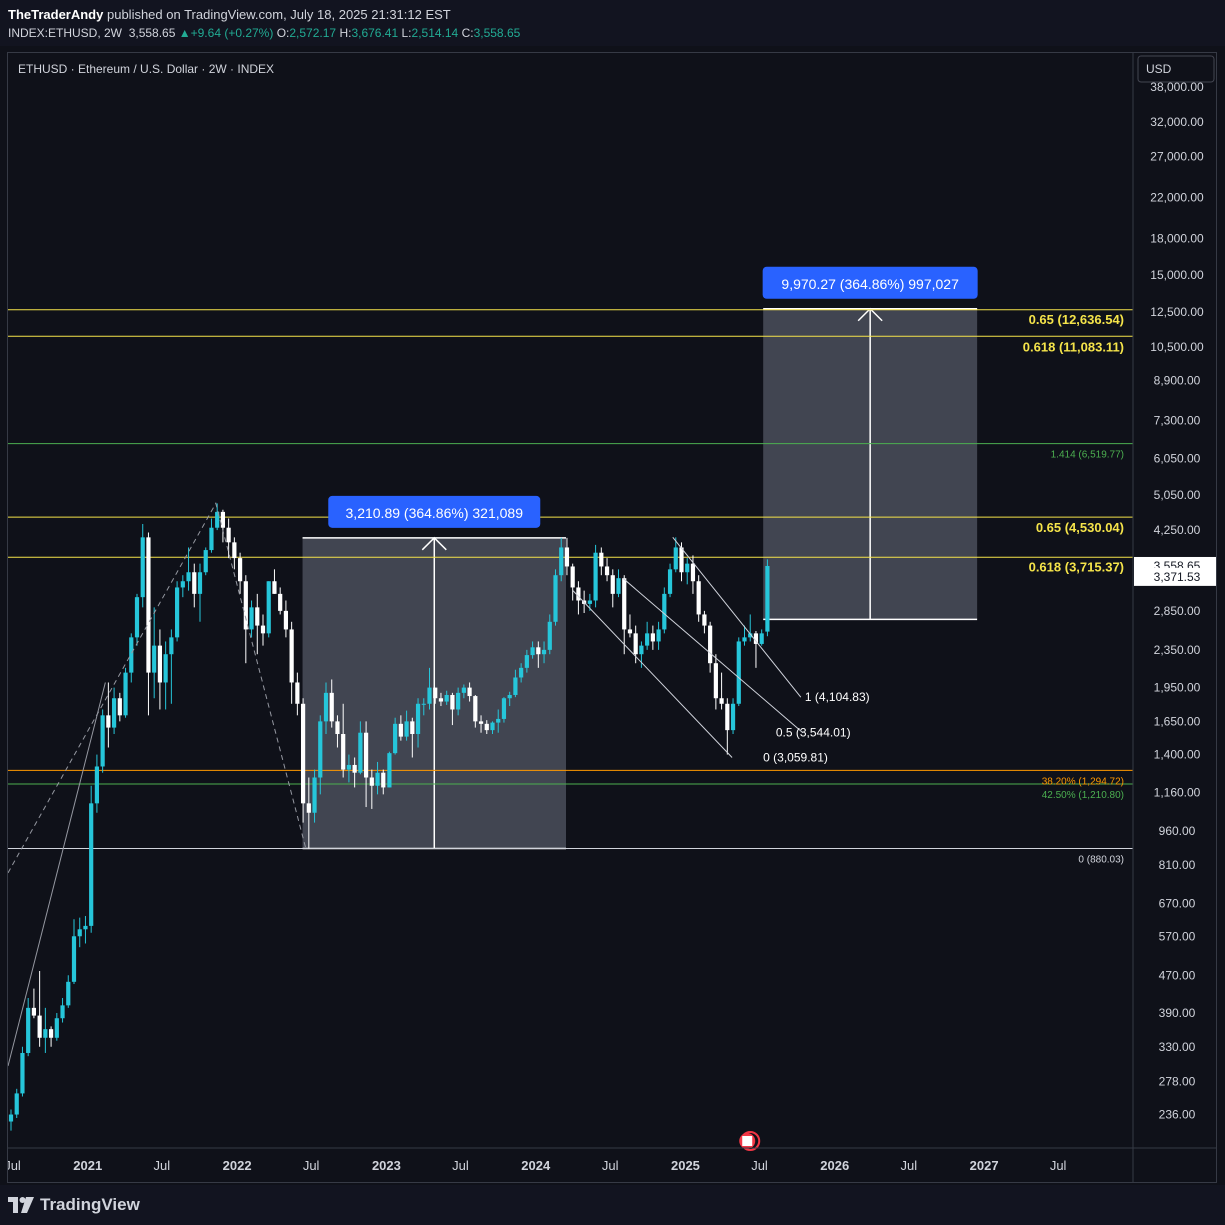 This screenshot has height=1225, width=1225. What do you see at coordinates (737, 617) in the screenshot?
I see `channel-line` at bounding box center [737, 617].